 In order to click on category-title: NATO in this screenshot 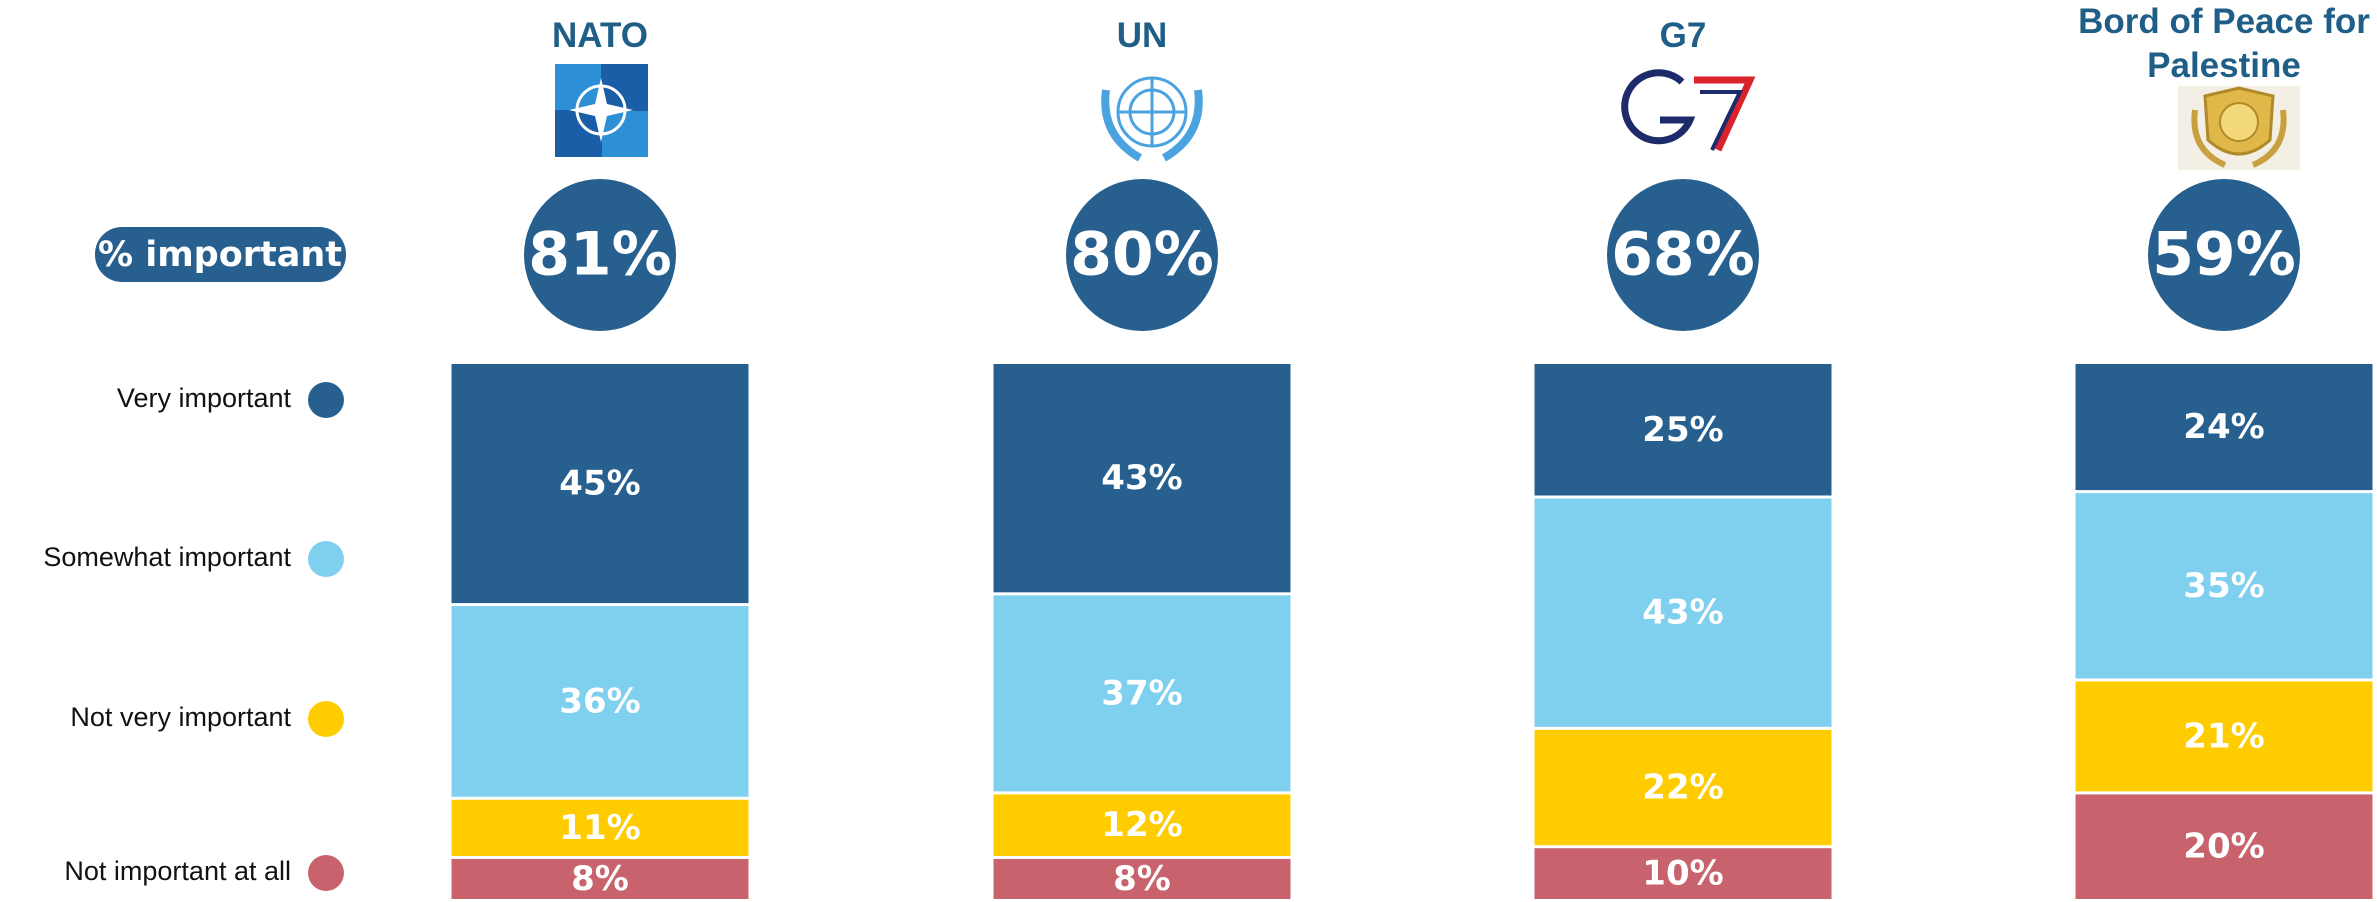, I will do `click(600, 35)`.